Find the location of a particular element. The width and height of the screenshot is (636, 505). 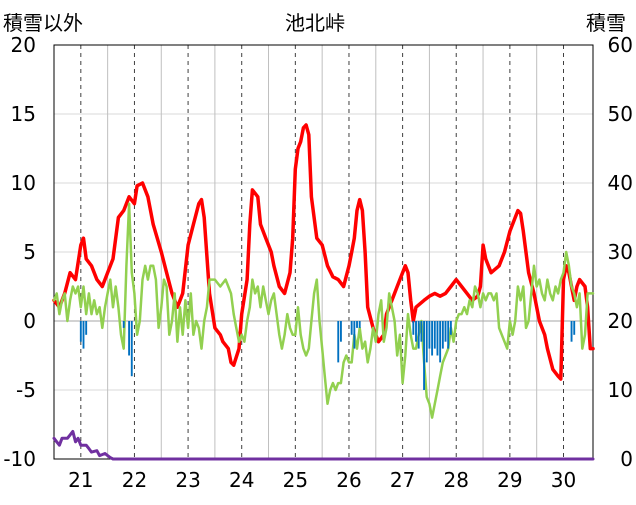

right-tick-label-1: 10 is located at coordinates (620, 390).